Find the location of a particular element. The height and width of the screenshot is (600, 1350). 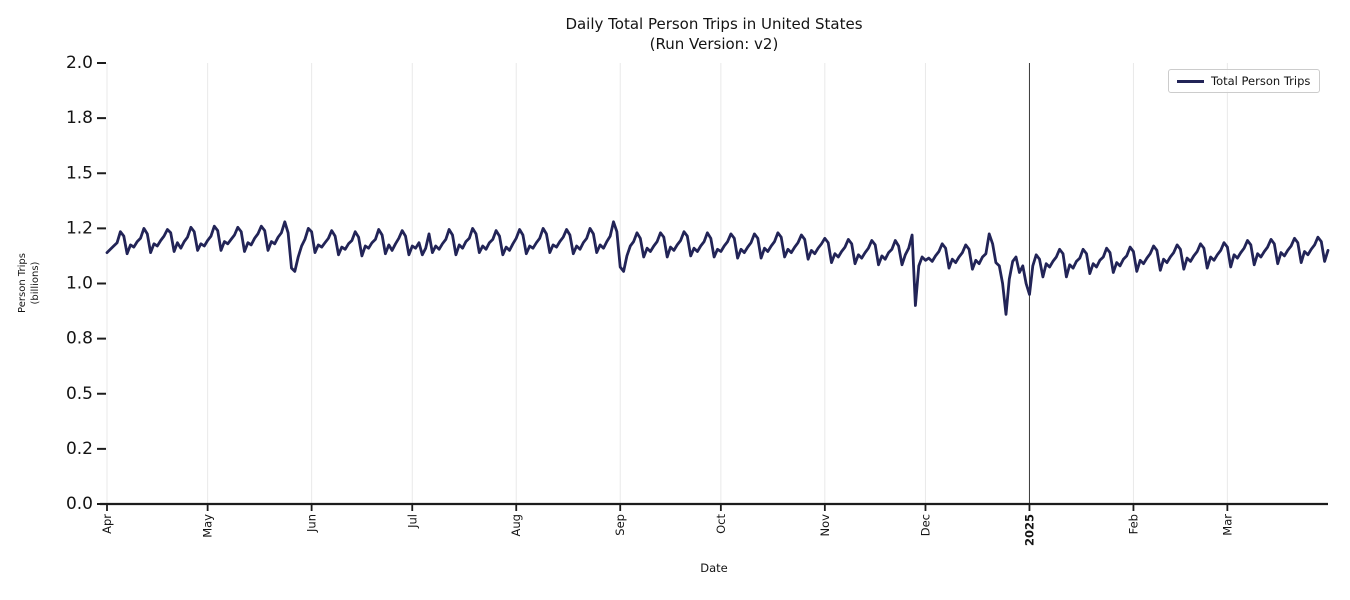

y-tick-label: 1.0 is located at coordinates (79, 284).